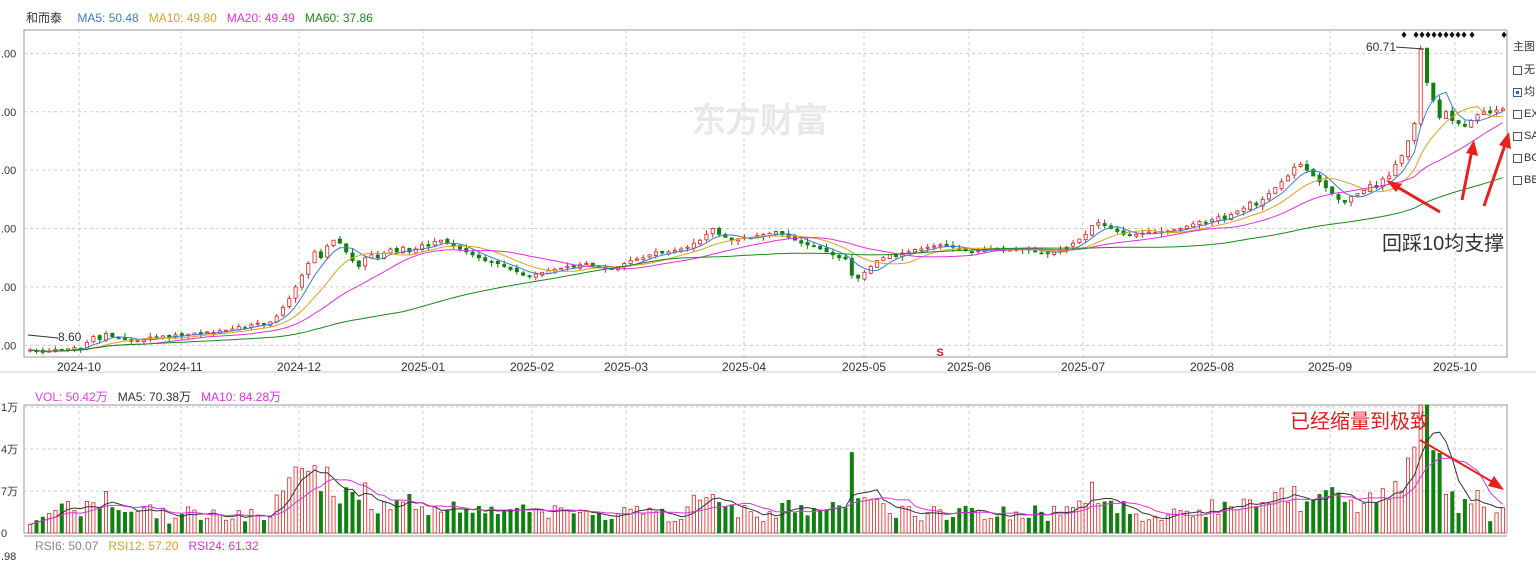 The image size is (1536, 567). I want to click on indicator-option-0: 无, so click(1524, 70).